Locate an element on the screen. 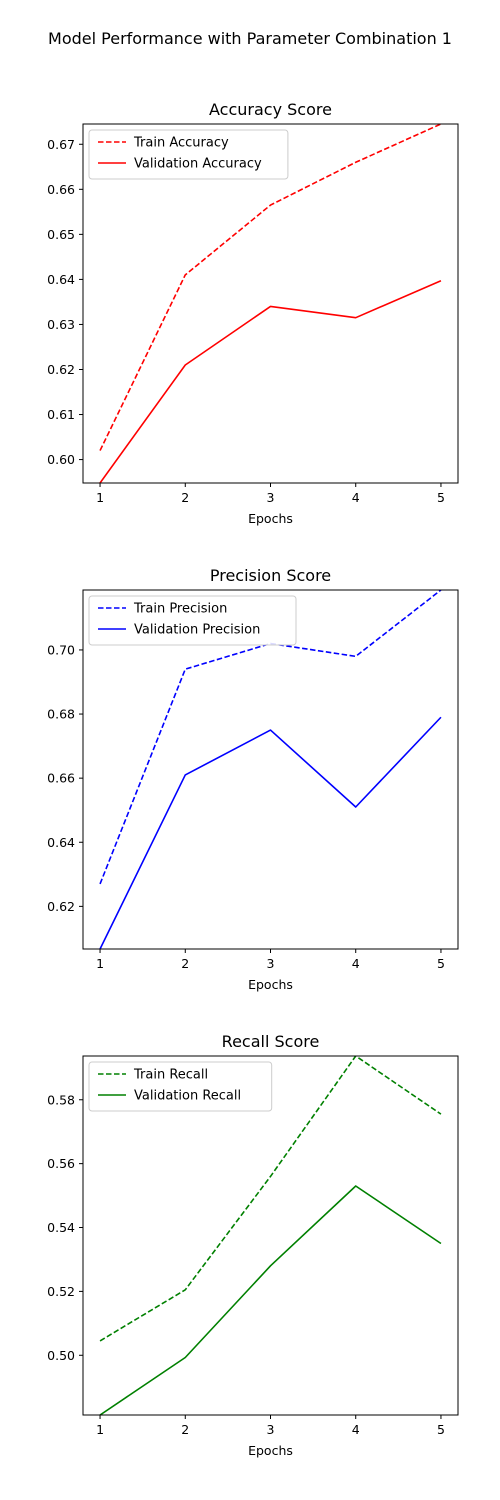 The image size is (500, 1500). y-tick-label: 0.65 is located at coordinates (61, 234).